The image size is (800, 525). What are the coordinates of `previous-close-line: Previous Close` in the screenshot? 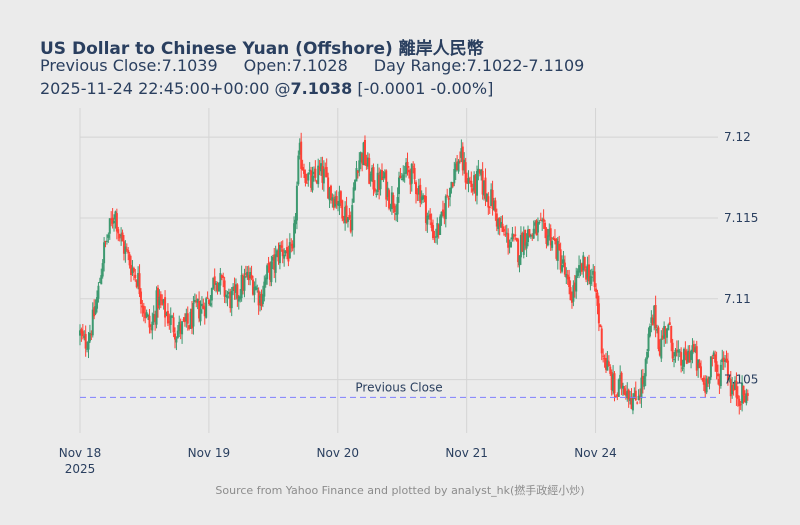 It's located at (399, 389).